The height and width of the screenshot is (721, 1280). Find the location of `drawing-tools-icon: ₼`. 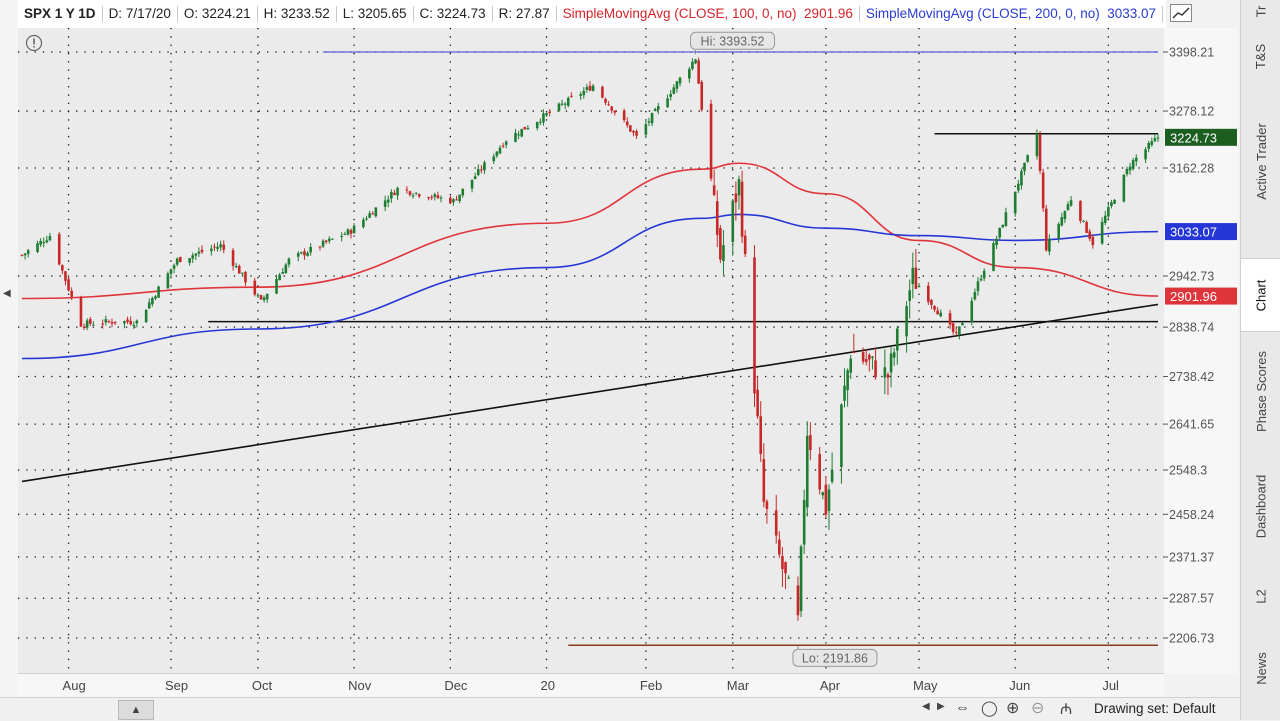

drawing-tools-icon: ₼ is located at coordinates (1066, 709).